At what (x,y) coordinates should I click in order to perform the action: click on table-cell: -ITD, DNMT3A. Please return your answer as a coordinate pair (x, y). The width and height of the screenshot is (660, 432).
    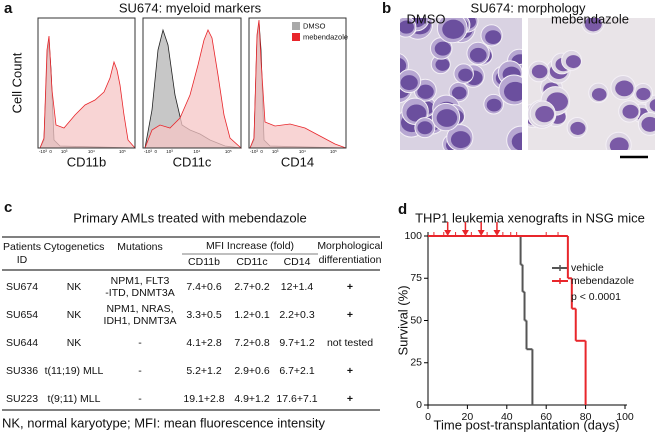
    Looking at the image, I should click on (139, 293).